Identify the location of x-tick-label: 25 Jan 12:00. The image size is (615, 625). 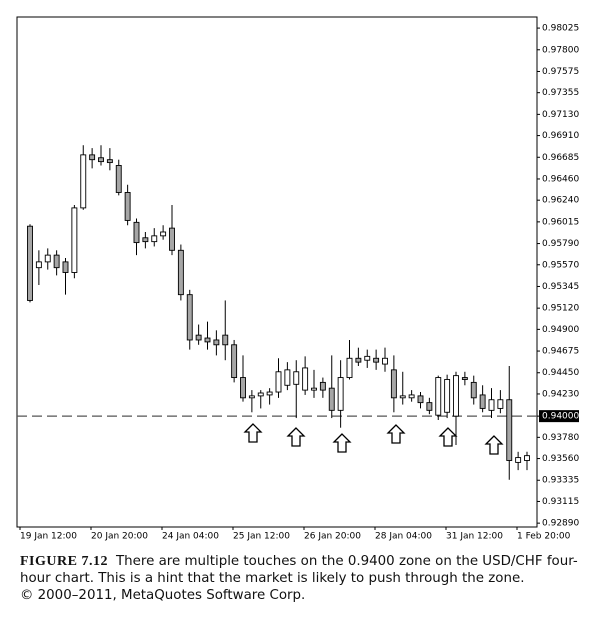
(261, 537).